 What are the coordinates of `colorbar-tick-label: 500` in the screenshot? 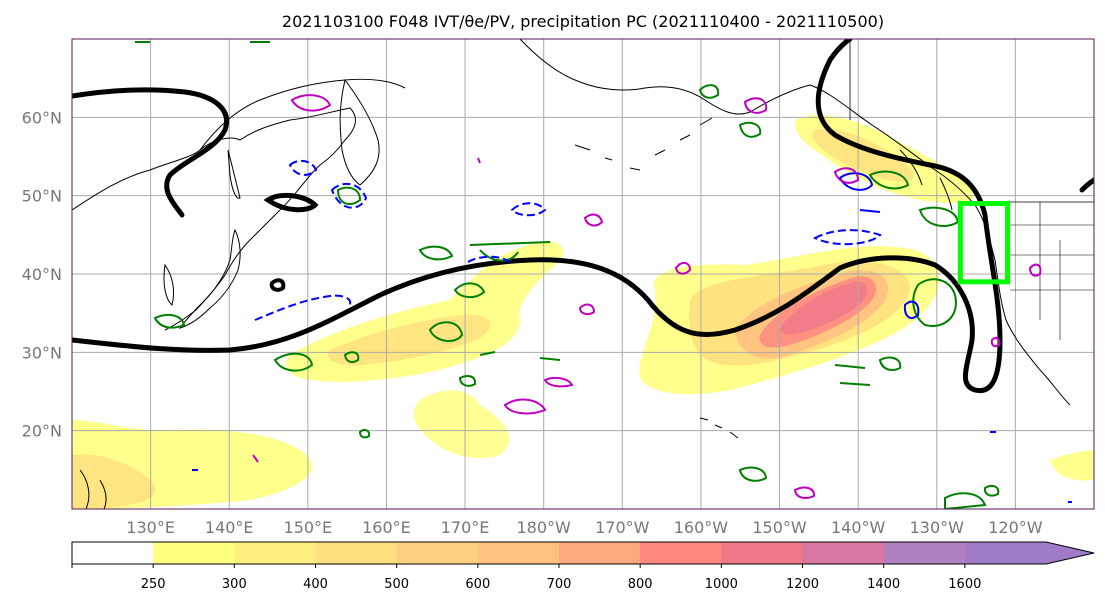 It's located at (396, 584).